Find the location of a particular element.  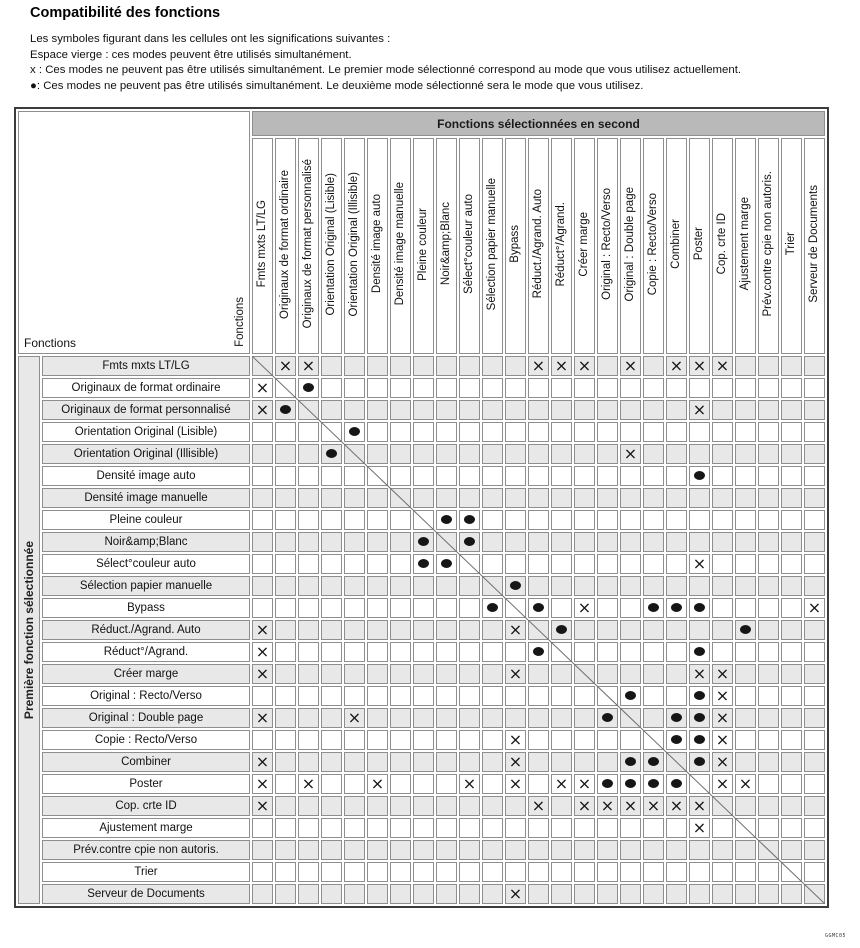

table-row: Prév.contre cpie non autoris. is located at coordinates (421, 850).